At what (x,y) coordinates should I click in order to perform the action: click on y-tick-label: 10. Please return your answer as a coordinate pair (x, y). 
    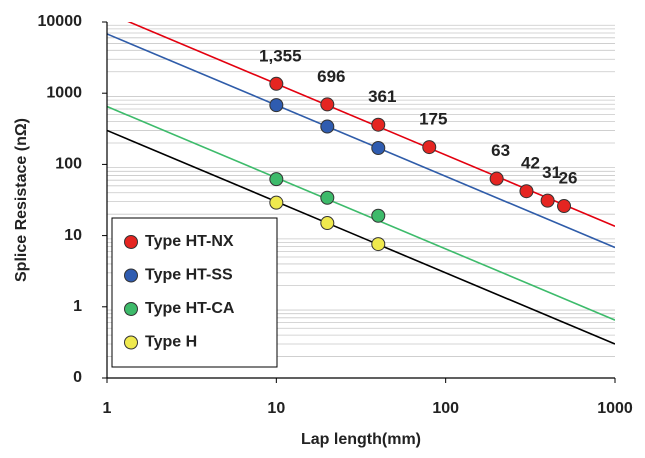
    Looking at the image, I should click on (73, 235).